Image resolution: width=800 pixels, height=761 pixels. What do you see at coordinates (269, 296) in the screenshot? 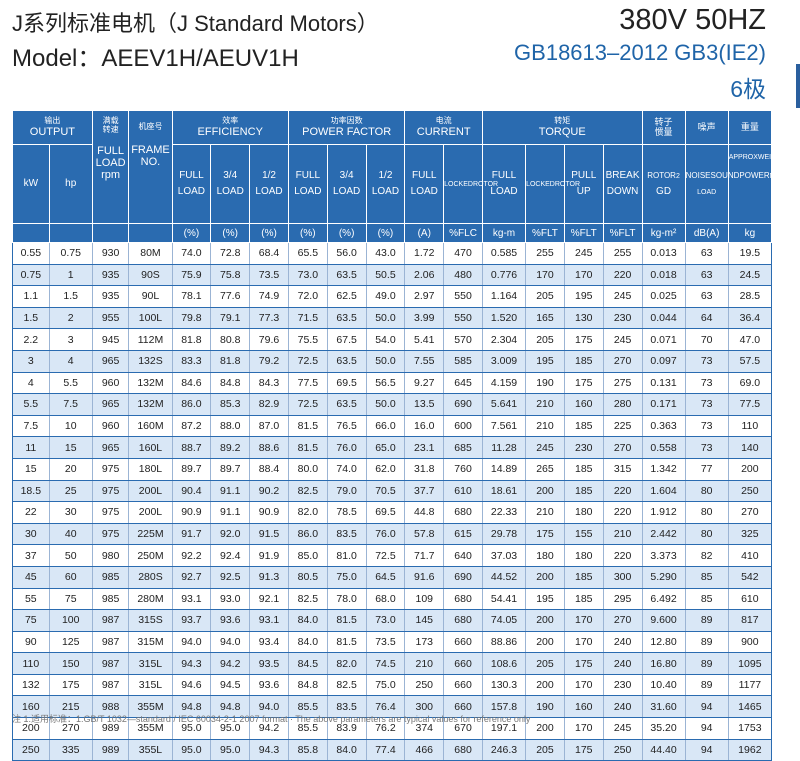
I see `table-cell: 74.9` at bounding box center [269, 296].